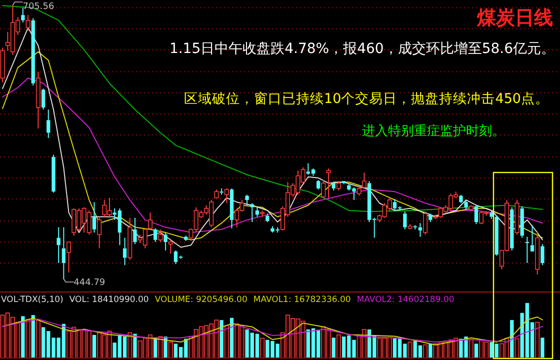 This screenshot has width=560, height=360. Describe the element at coordinates (362, 49) in the screenshot. I see `annotation: 1.15日中午收盘跌4.78%，报460，成交环比增至58.6亿元。` at that location.